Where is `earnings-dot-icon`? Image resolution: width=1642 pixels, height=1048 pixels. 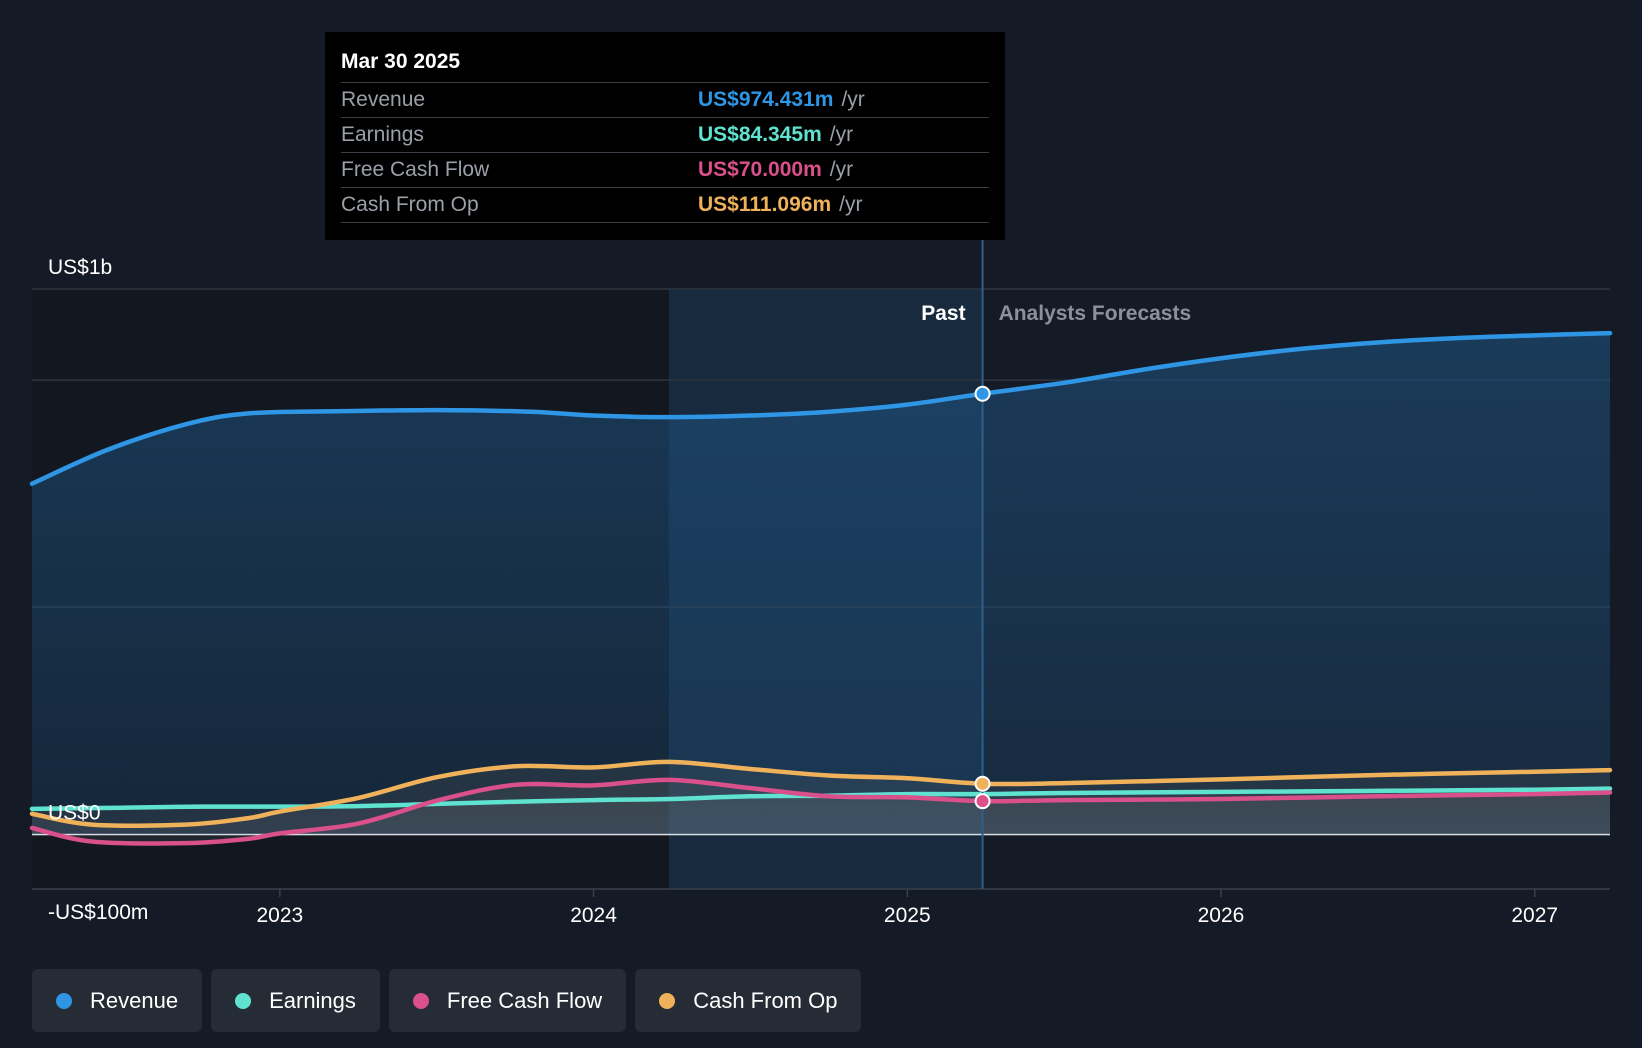
earnings-dot-icon is located at coordinates (243, 1000).